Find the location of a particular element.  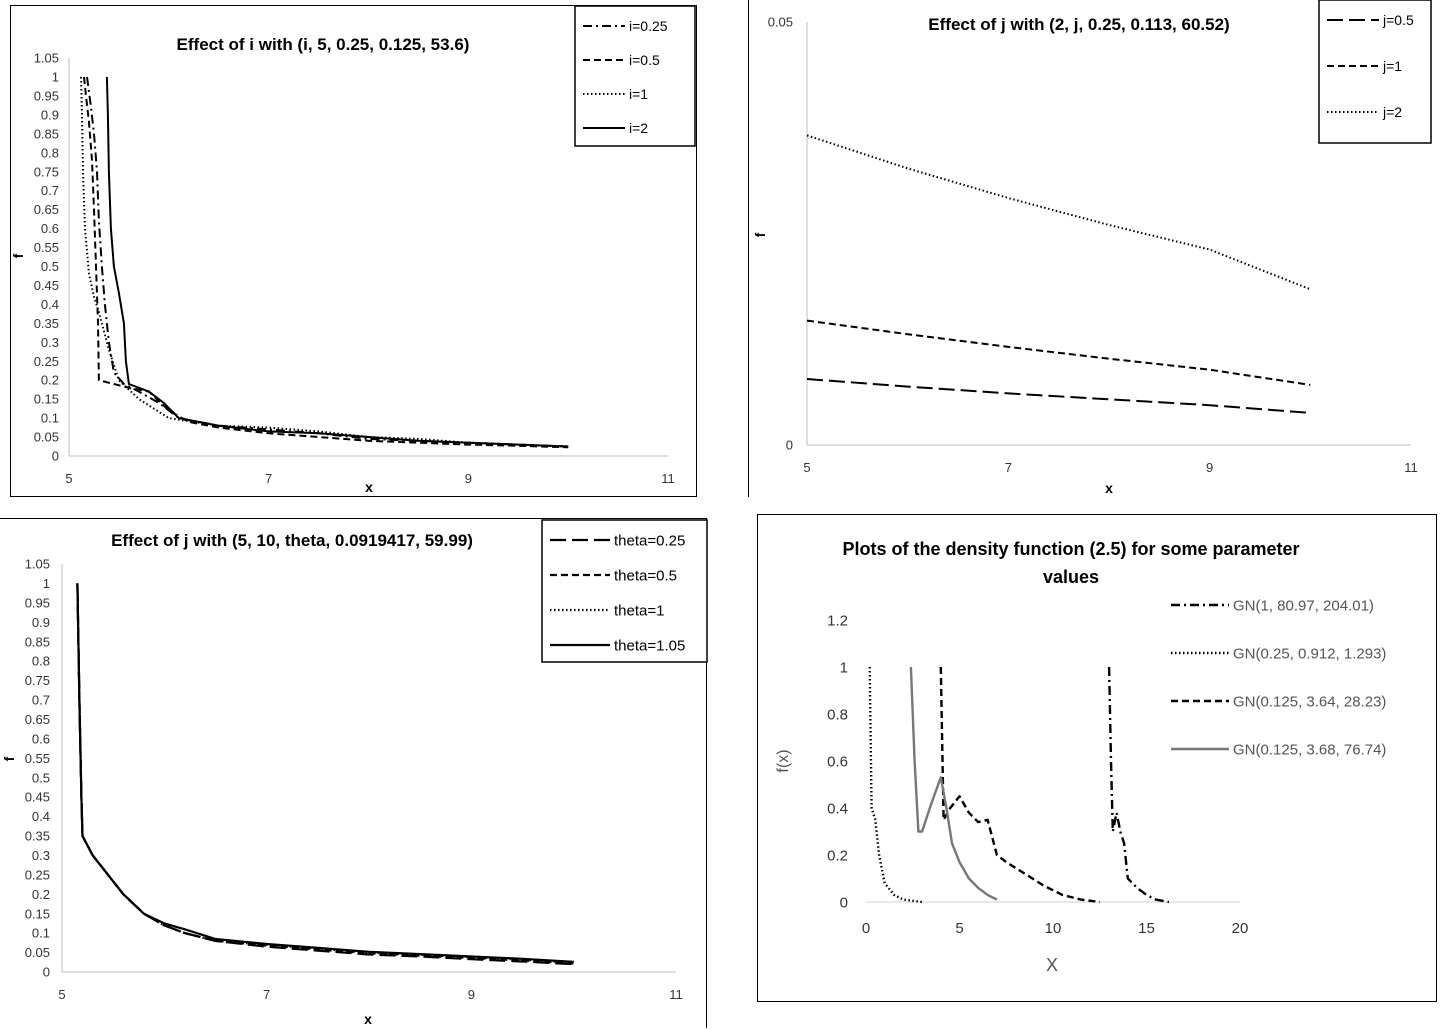

y-tick-label: 0.75 is located at coordinates (37, 680).